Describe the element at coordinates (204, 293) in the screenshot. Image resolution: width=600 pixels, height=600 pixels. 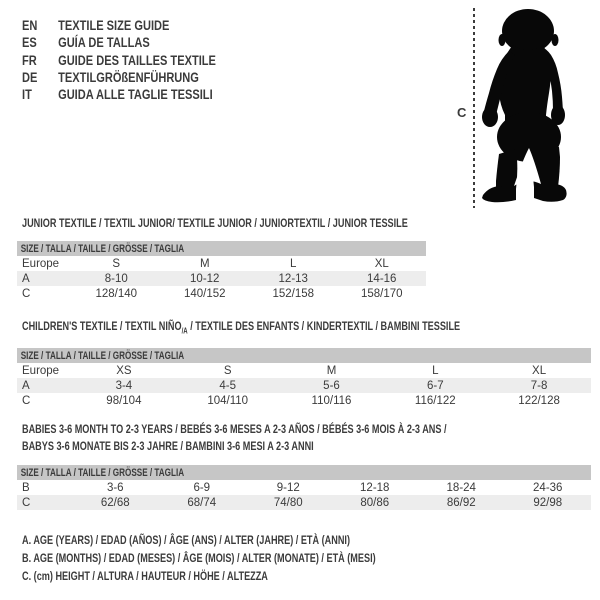
I see `value-cell: 140/152` at that location.